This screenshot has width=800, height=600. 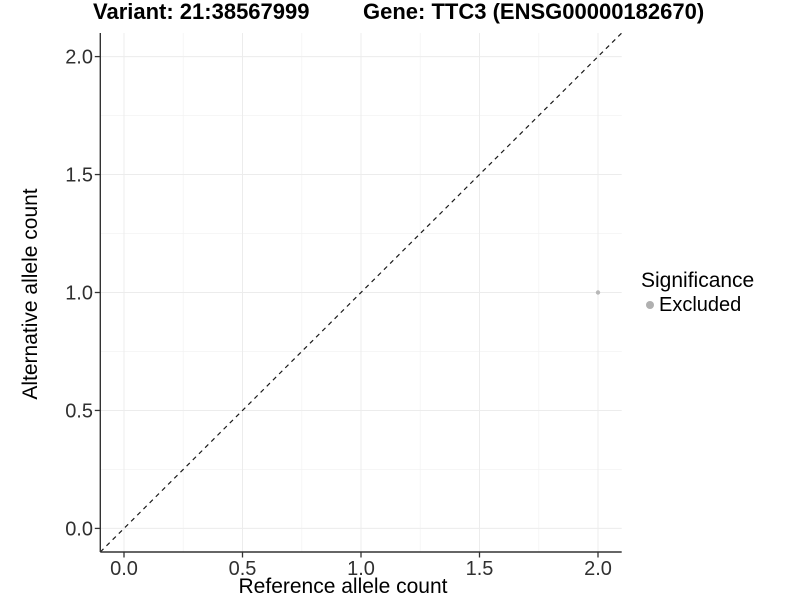 I want to click on x-tick-label: 1.0, so click(x=361, y=569).